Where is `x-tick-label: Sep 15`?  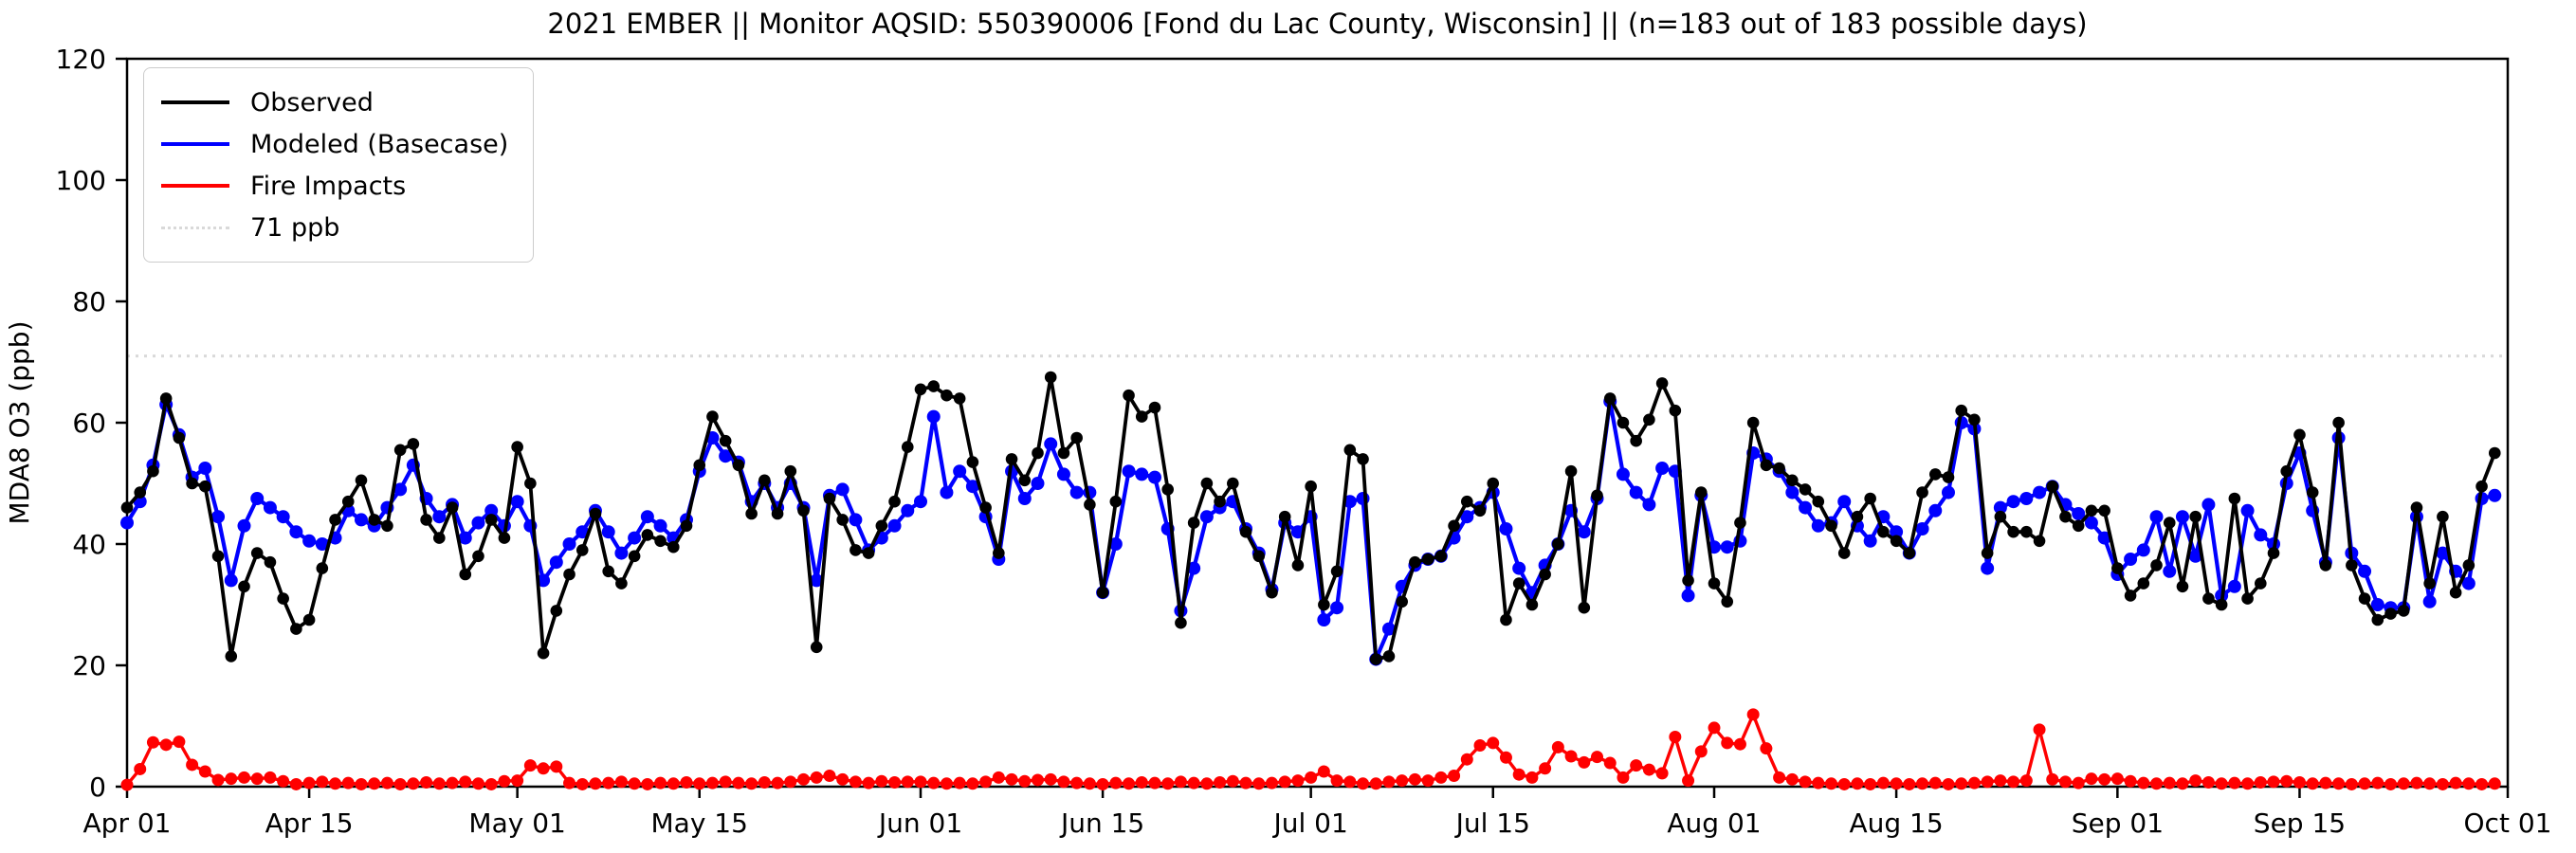
x-tick-label: Sep 15 is located at coordinates (2300, 823).